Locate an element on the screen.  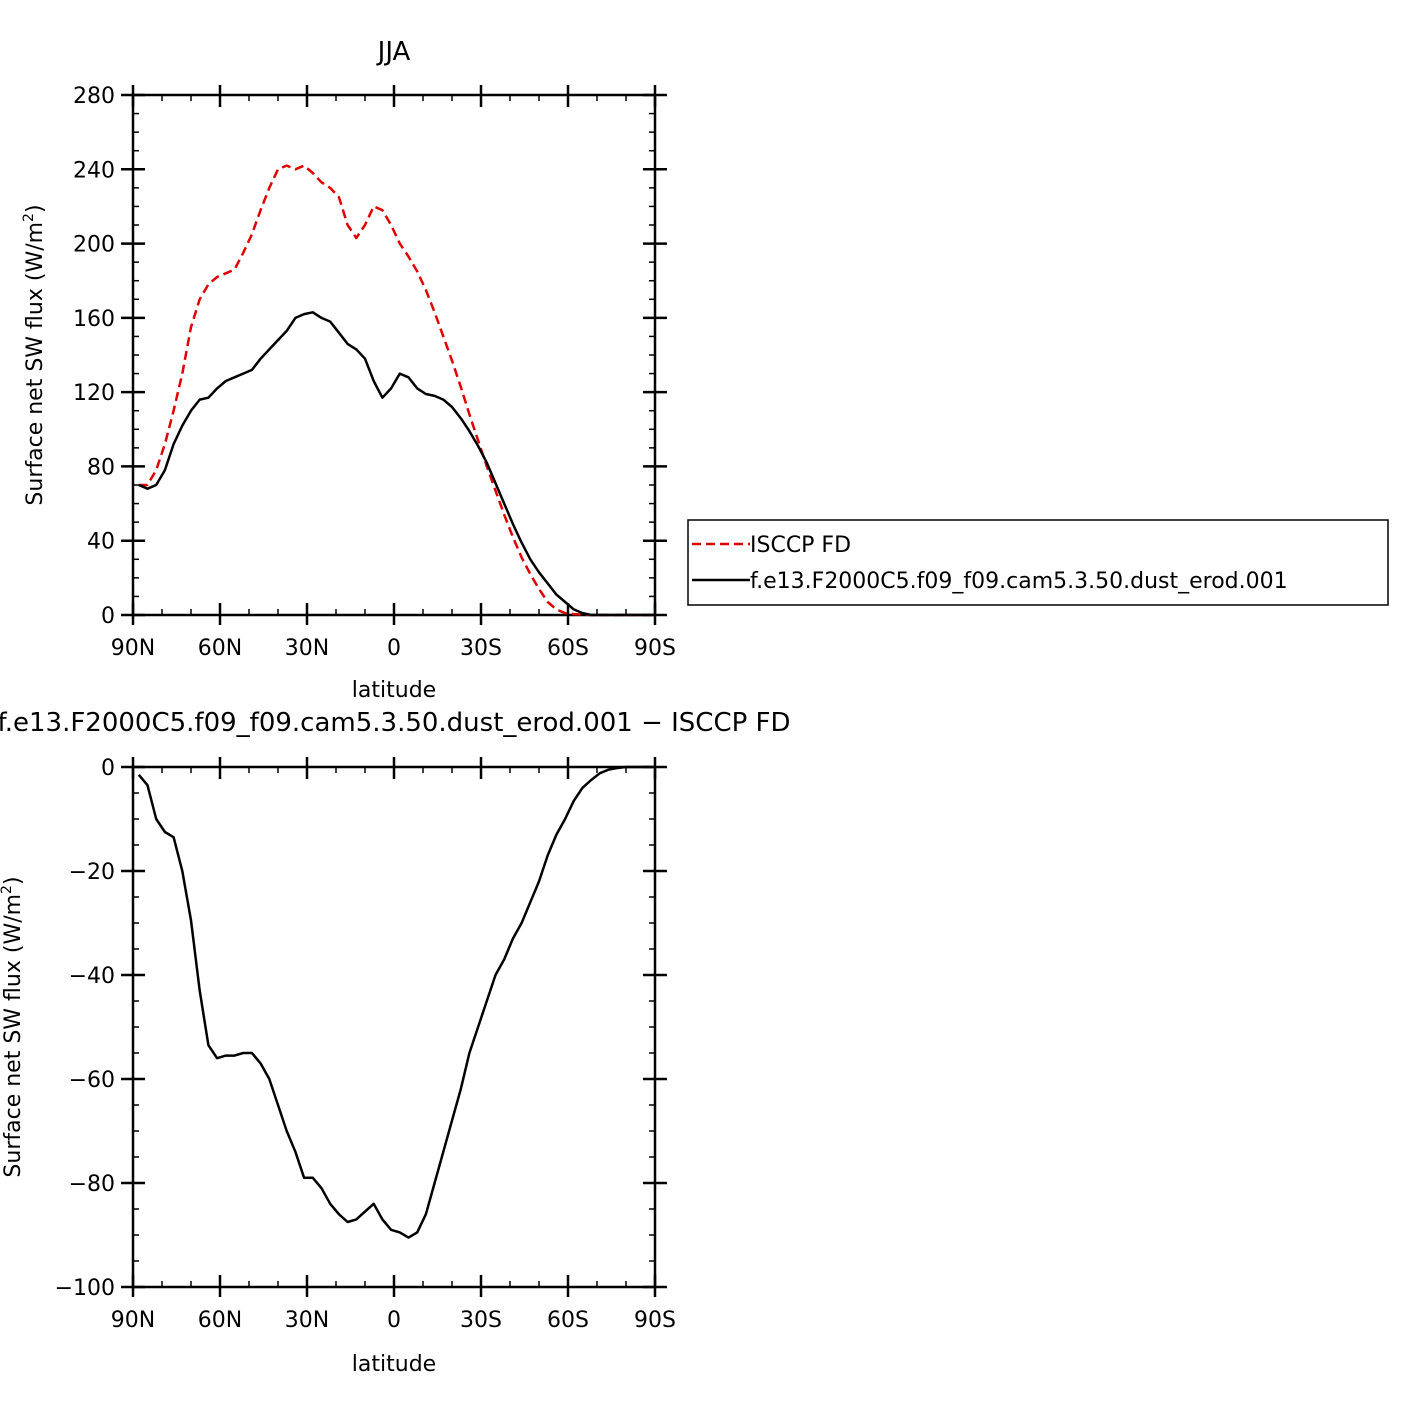
y-tick-label: 160 is located at coordinates (94, 319).